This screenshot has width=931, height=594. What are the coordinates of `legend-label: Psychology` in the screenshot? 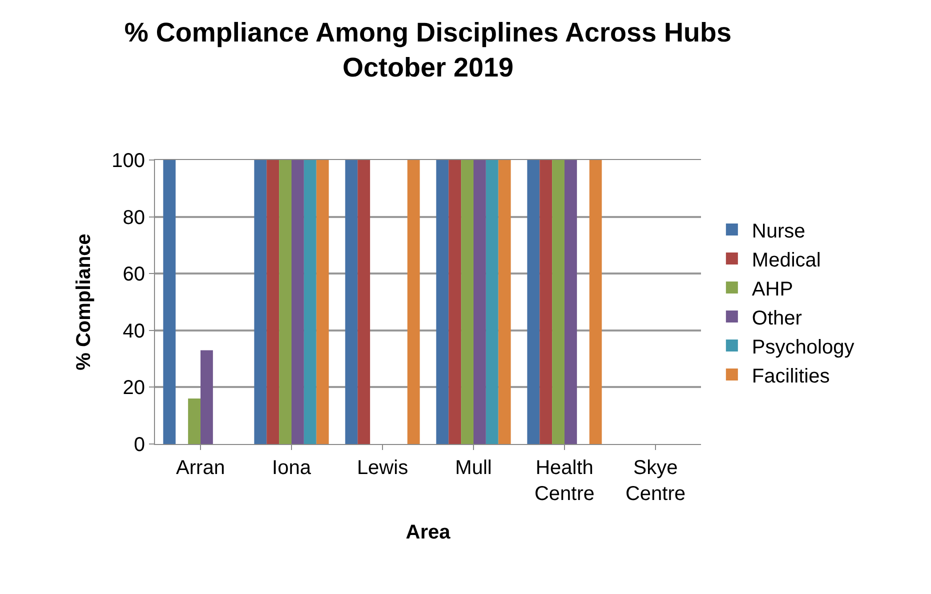 It's located at (803, 347).